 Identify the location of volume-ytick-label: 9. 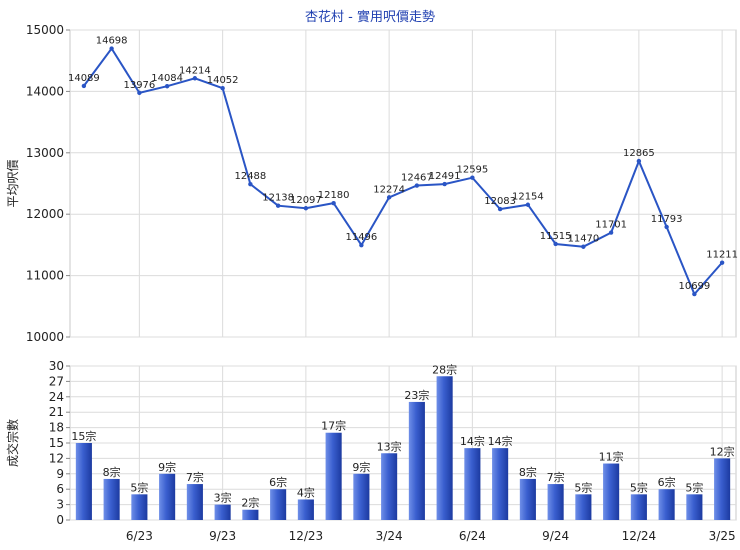
(60, 474).